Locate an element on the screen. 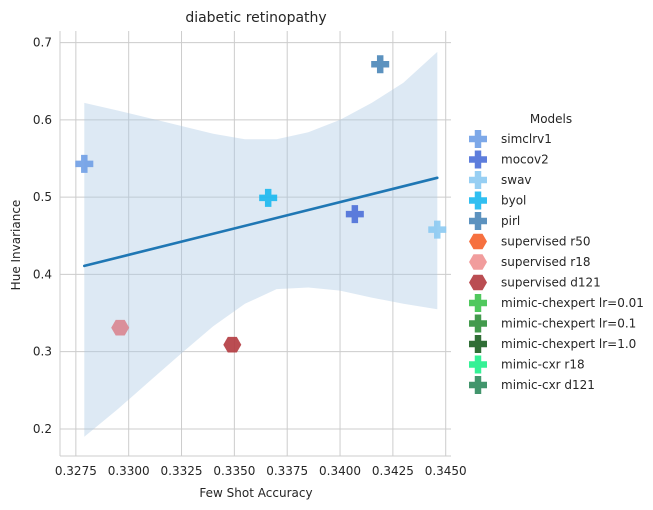 The height and width of the screenshot is (510, 653). x-tick-label: 0.3450 is located at coordinates (446, 471).